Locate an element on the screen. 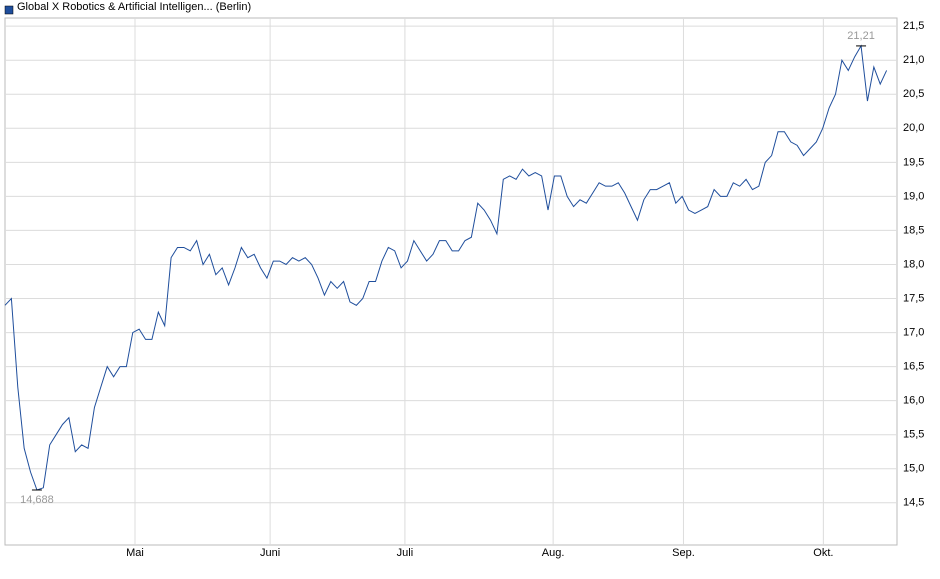  y-tick-label: 18,5 is located at coordinates (913, 230).